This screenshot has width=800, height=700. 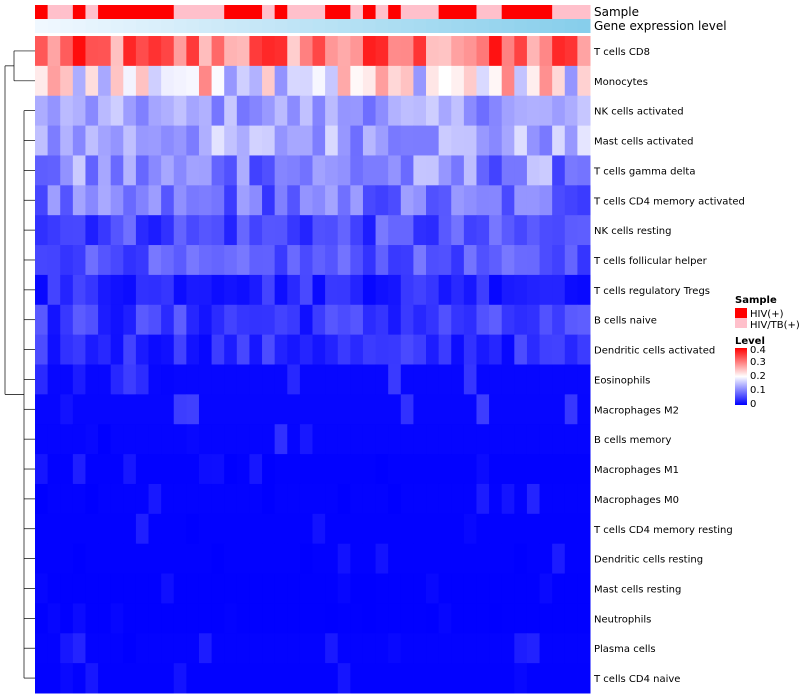 What do you see at coordinates (621, 52) in the screenshot?
I see `row-label: T cells CD8` at bounding box center [621, 52].